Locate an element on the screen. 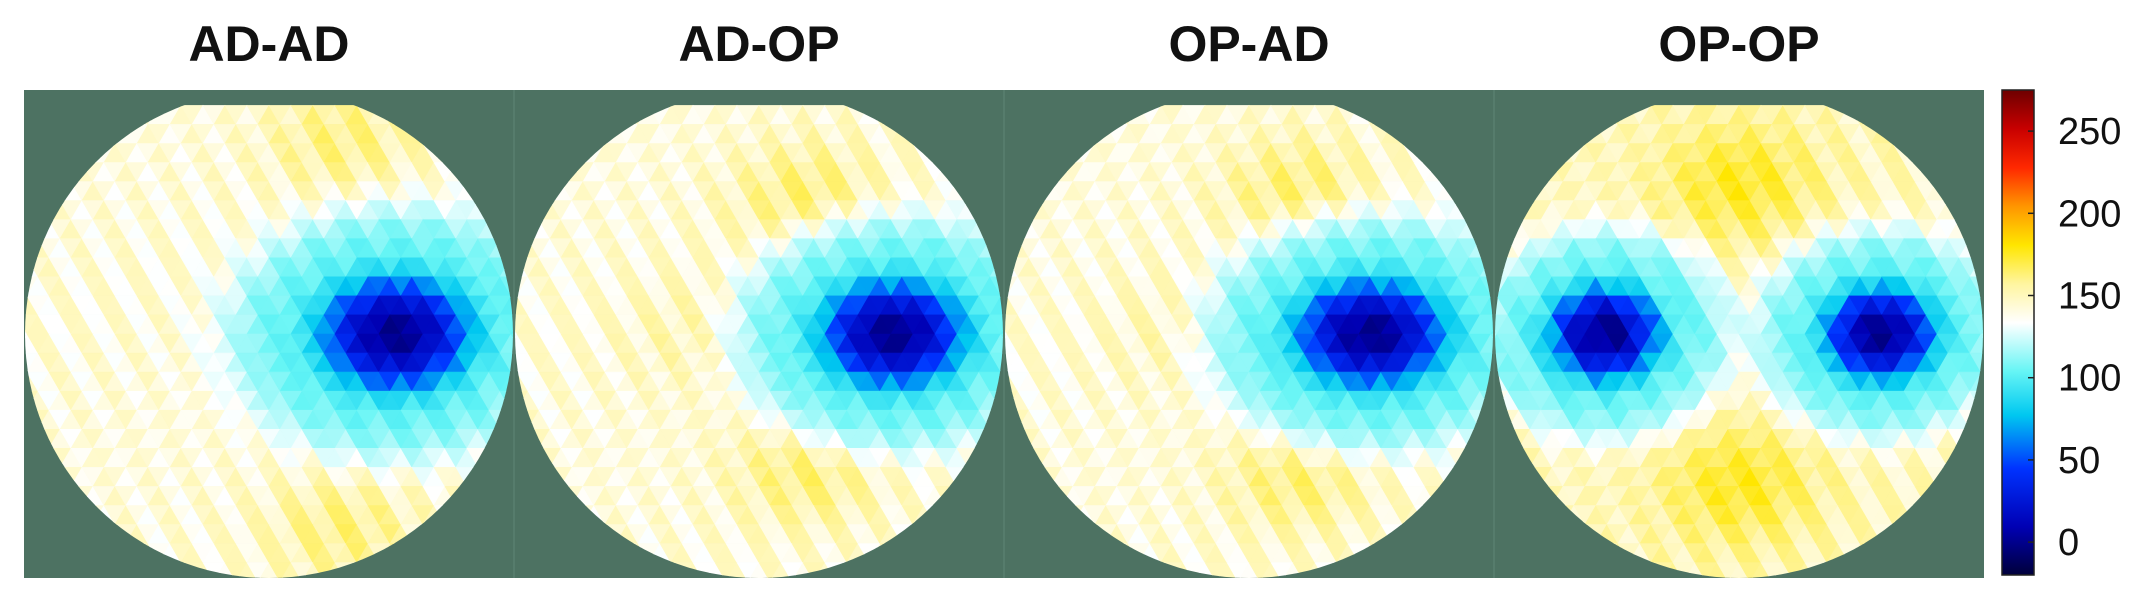 The width and height of the screenshot is (2144, 598). colorbar-tick-label: 150 is located at coordinates (2089, 297).